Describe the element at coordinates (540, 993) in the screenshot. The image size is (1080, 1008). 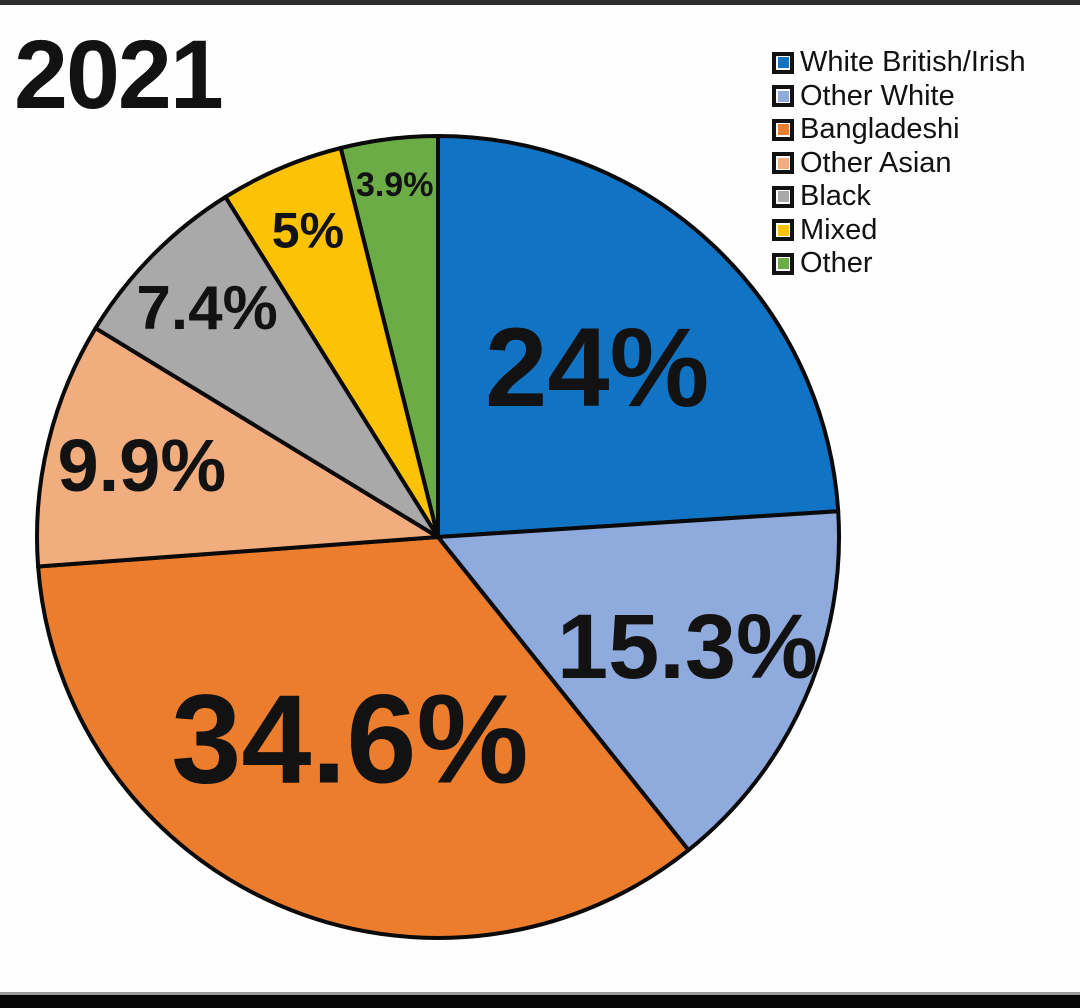
I see `bottom-strip-divider` at that location.